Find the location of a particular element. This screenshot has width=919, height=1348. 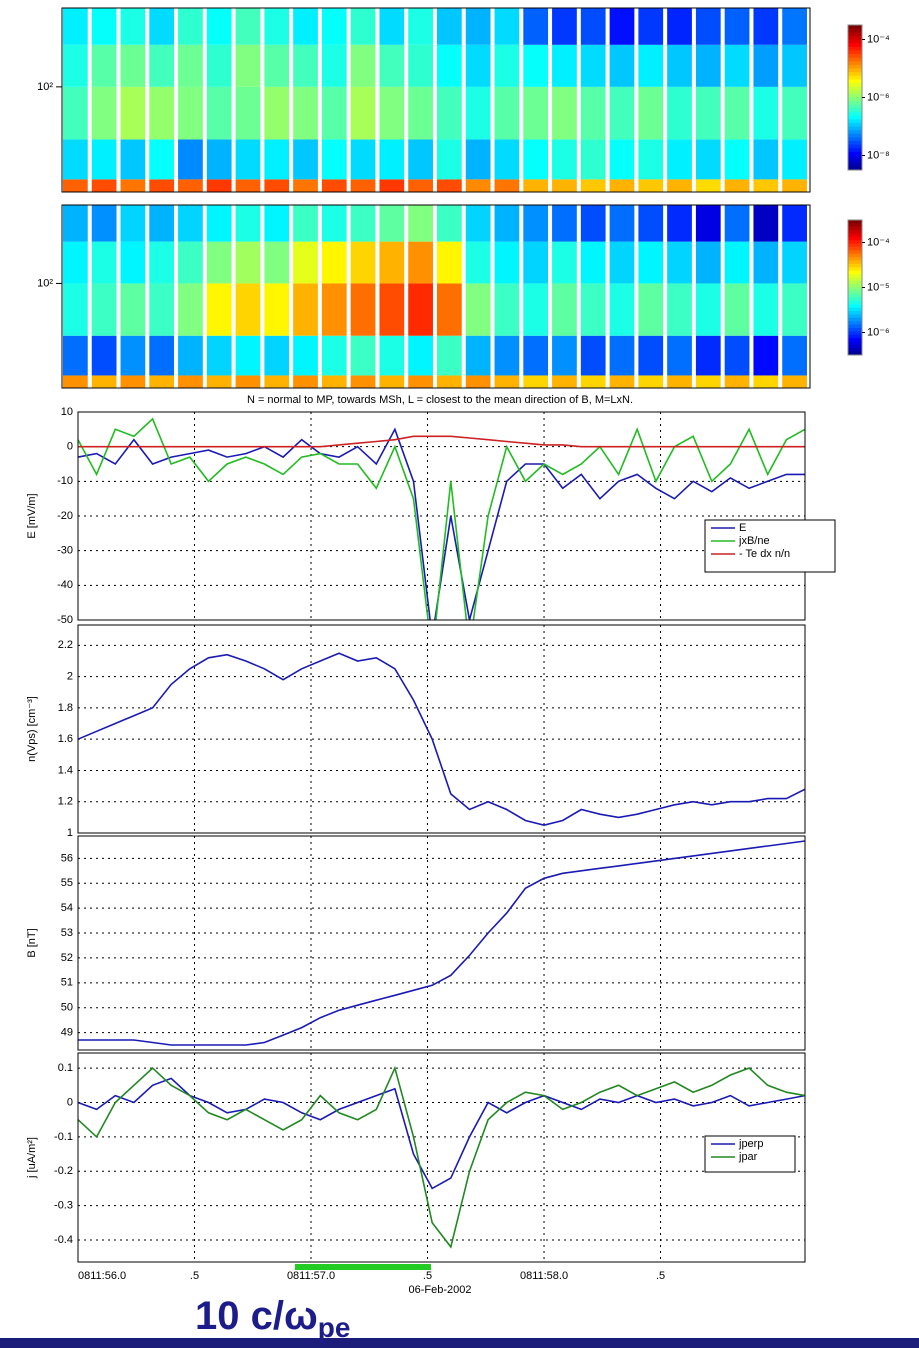

x-tick-label: 0811:56.0 is located at coordinates (102, 1276).